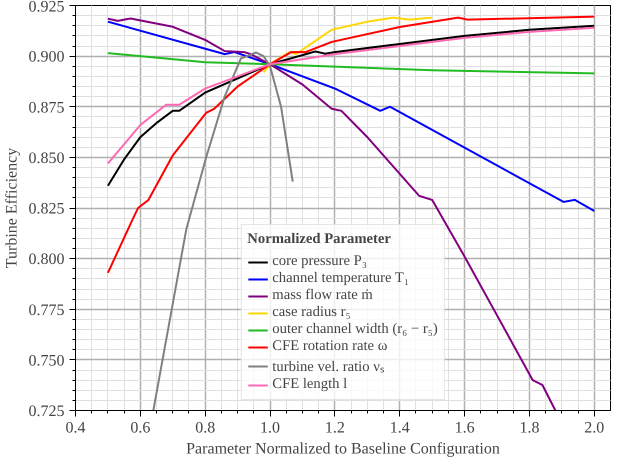 The image size is (618, 463). I want to click on x-tick-label: 1.4, so click(400, 428).